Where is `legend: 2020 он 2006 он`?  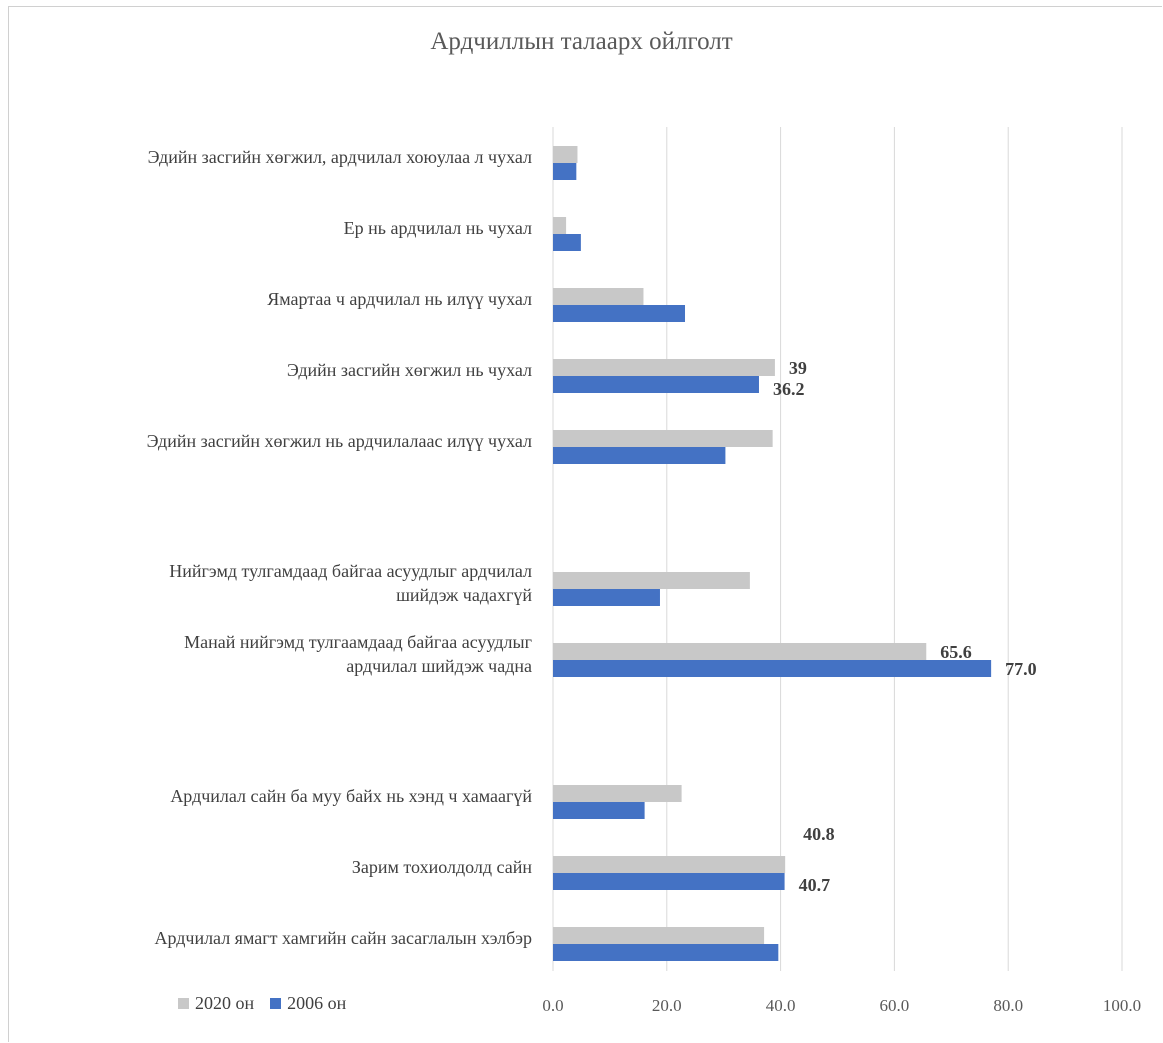 legend: 2020 он 2006 он is located at coordinates (262, 1003).